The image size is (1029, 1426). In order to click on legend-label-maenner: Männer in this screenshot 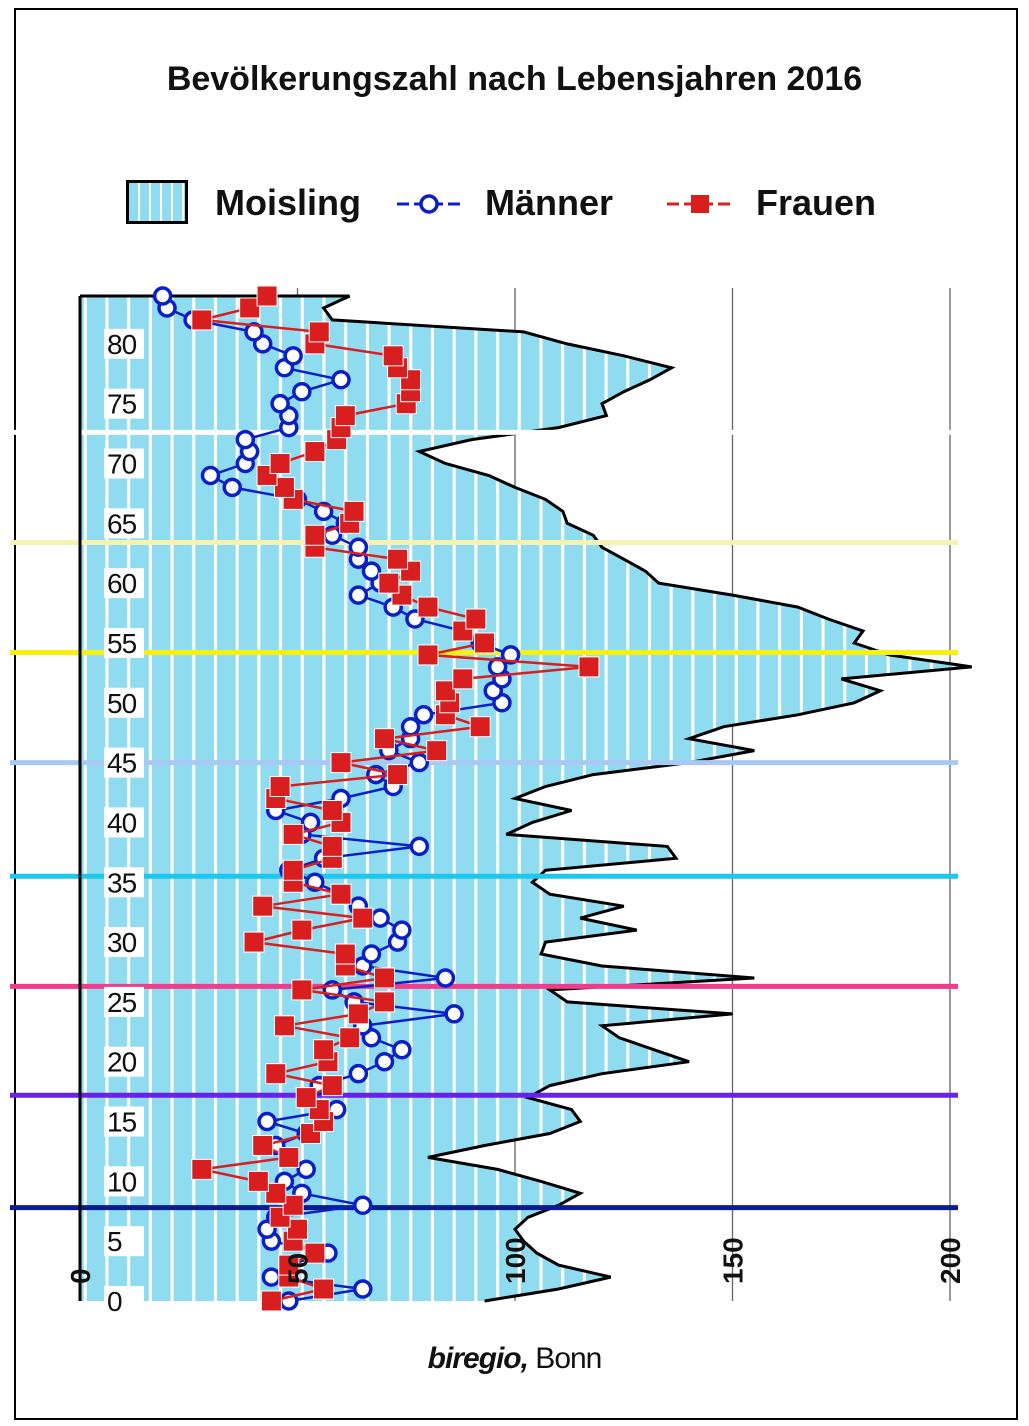, I will do `click(549, 202)`.